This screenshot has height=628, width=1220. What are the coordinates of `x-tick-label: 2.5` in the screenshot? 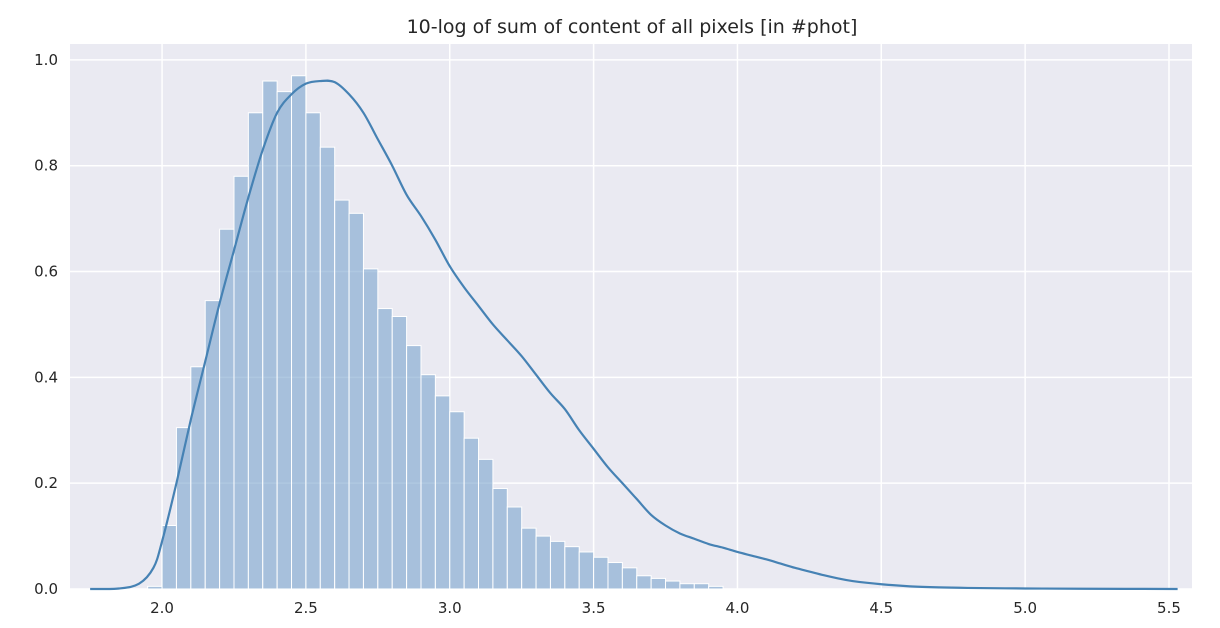 It's located at (306, 608).